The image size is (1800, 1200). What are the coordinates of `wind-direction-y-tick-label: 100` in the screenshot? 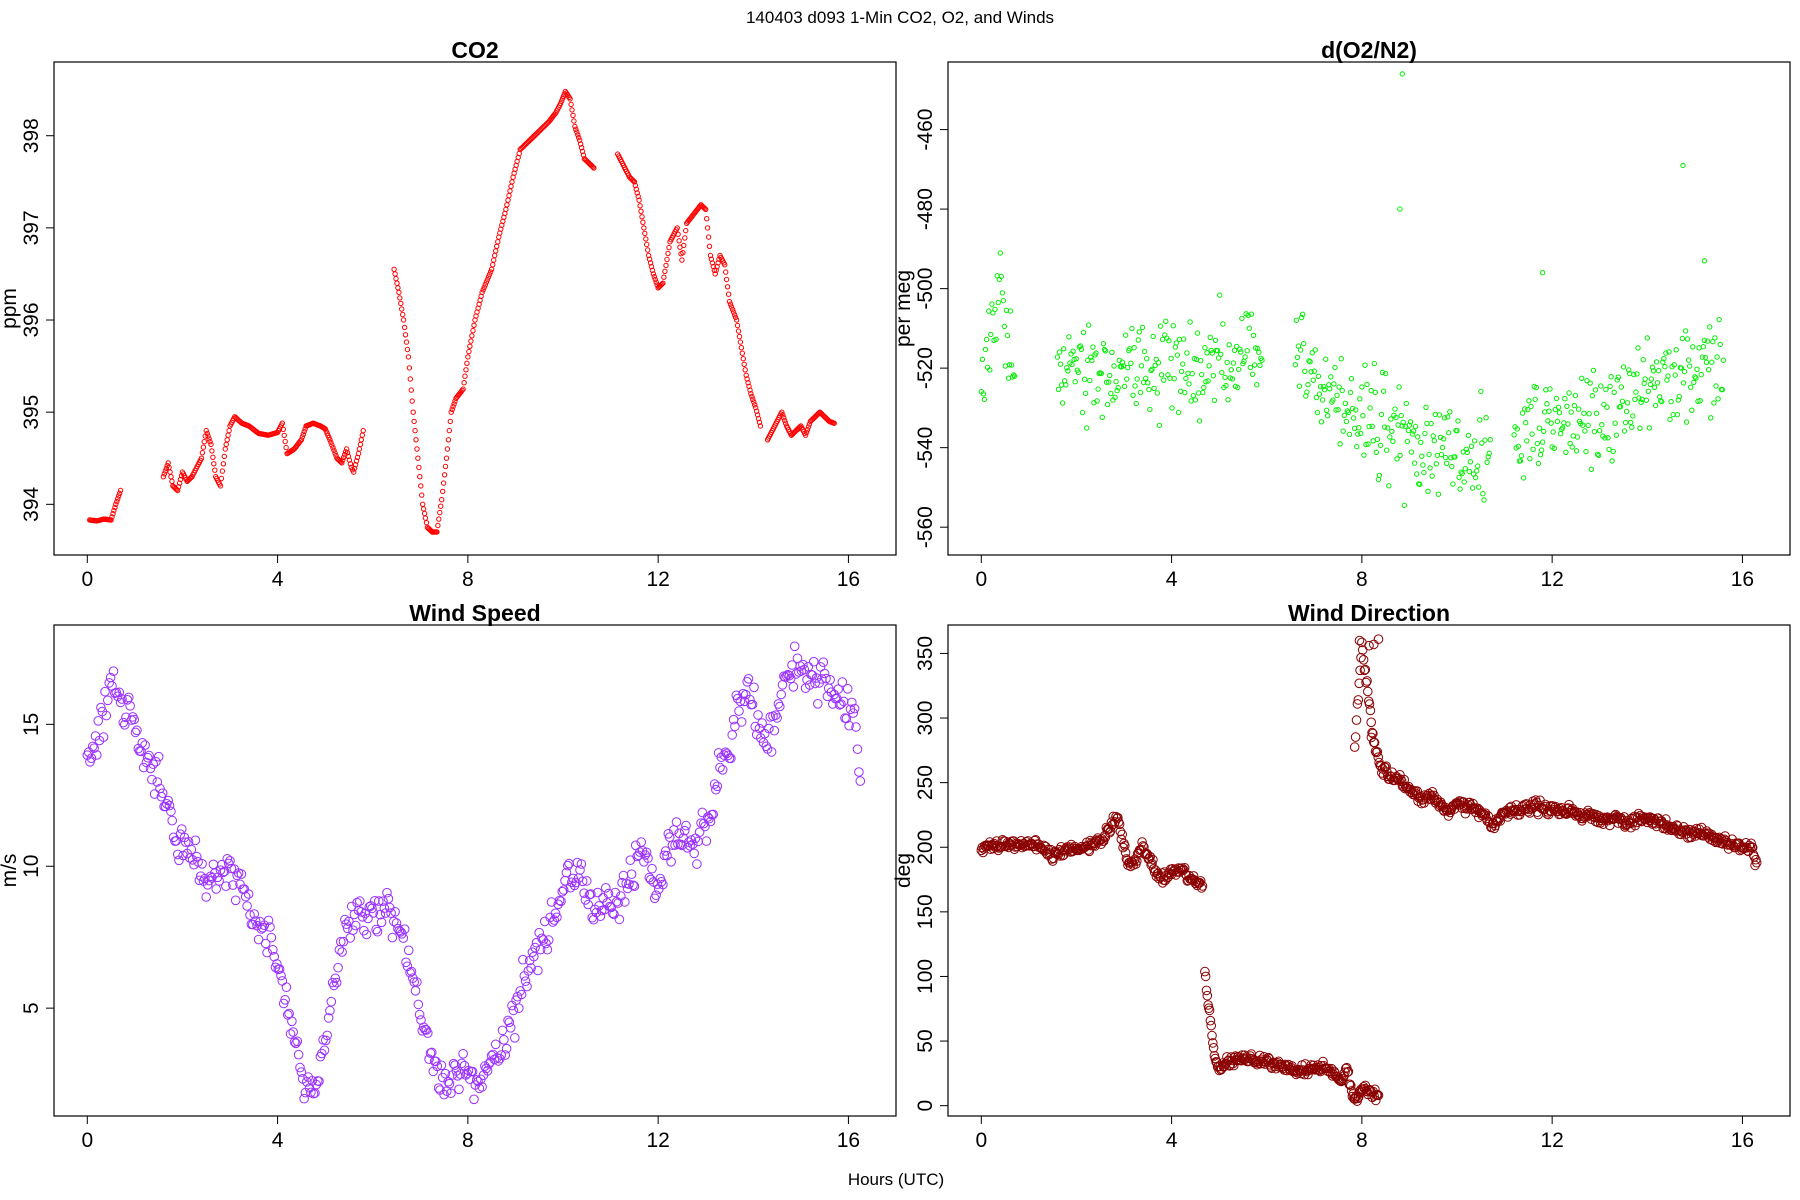 It's located at (925, 976).